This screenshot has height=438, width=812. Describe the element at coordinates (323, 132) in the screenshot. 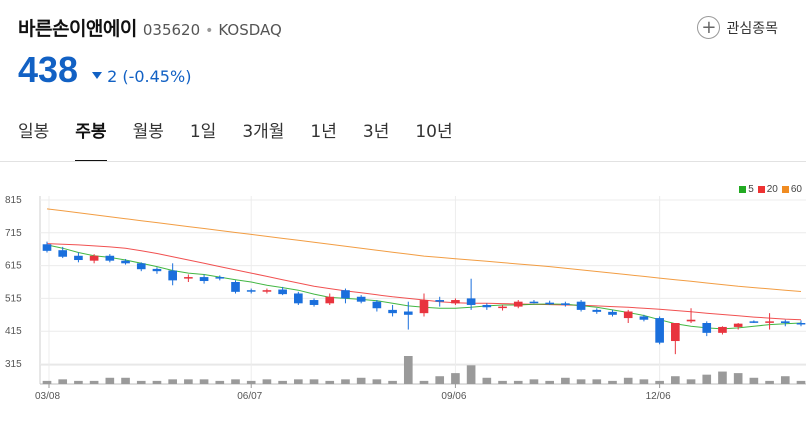

I see `tab-5: 1년` at that location.